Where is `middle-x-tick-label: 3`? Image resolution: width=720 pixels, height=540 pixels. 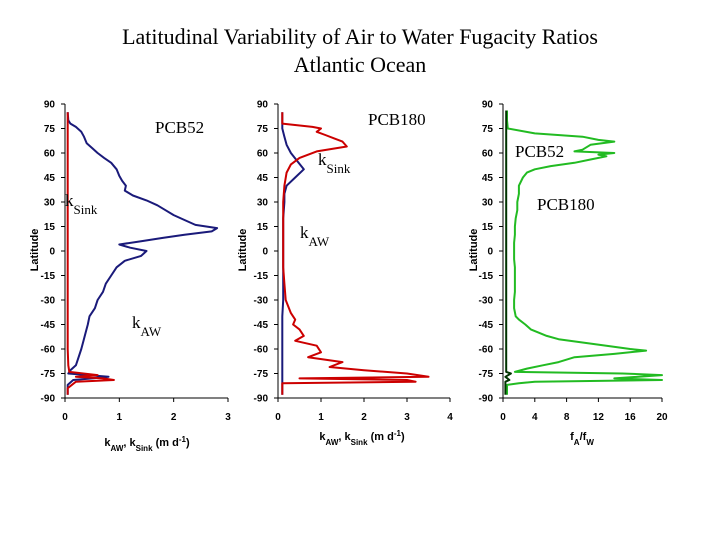
middle-x-tick-label: 3 is located at coordinates (407, 417).